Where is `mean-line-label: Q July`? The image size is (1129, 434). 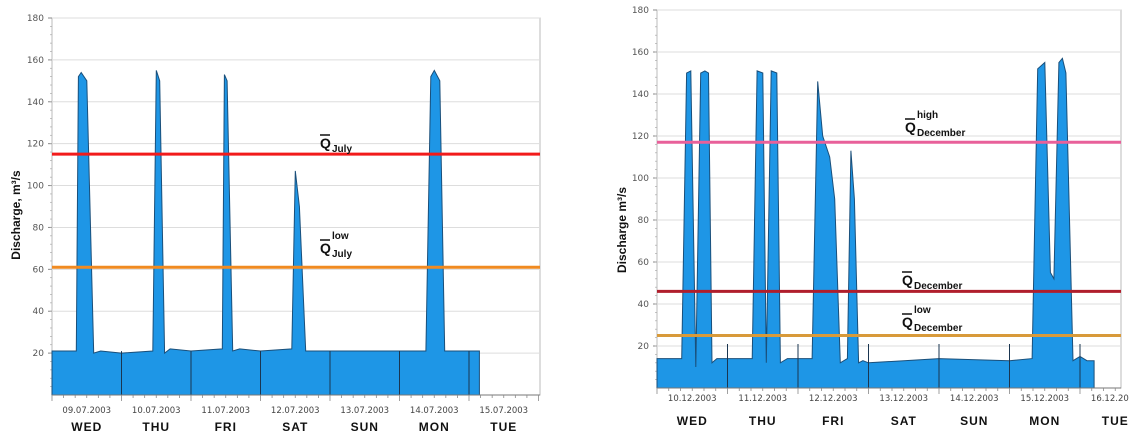
mean-line-label: Q July is located at coordinates (336, 144).